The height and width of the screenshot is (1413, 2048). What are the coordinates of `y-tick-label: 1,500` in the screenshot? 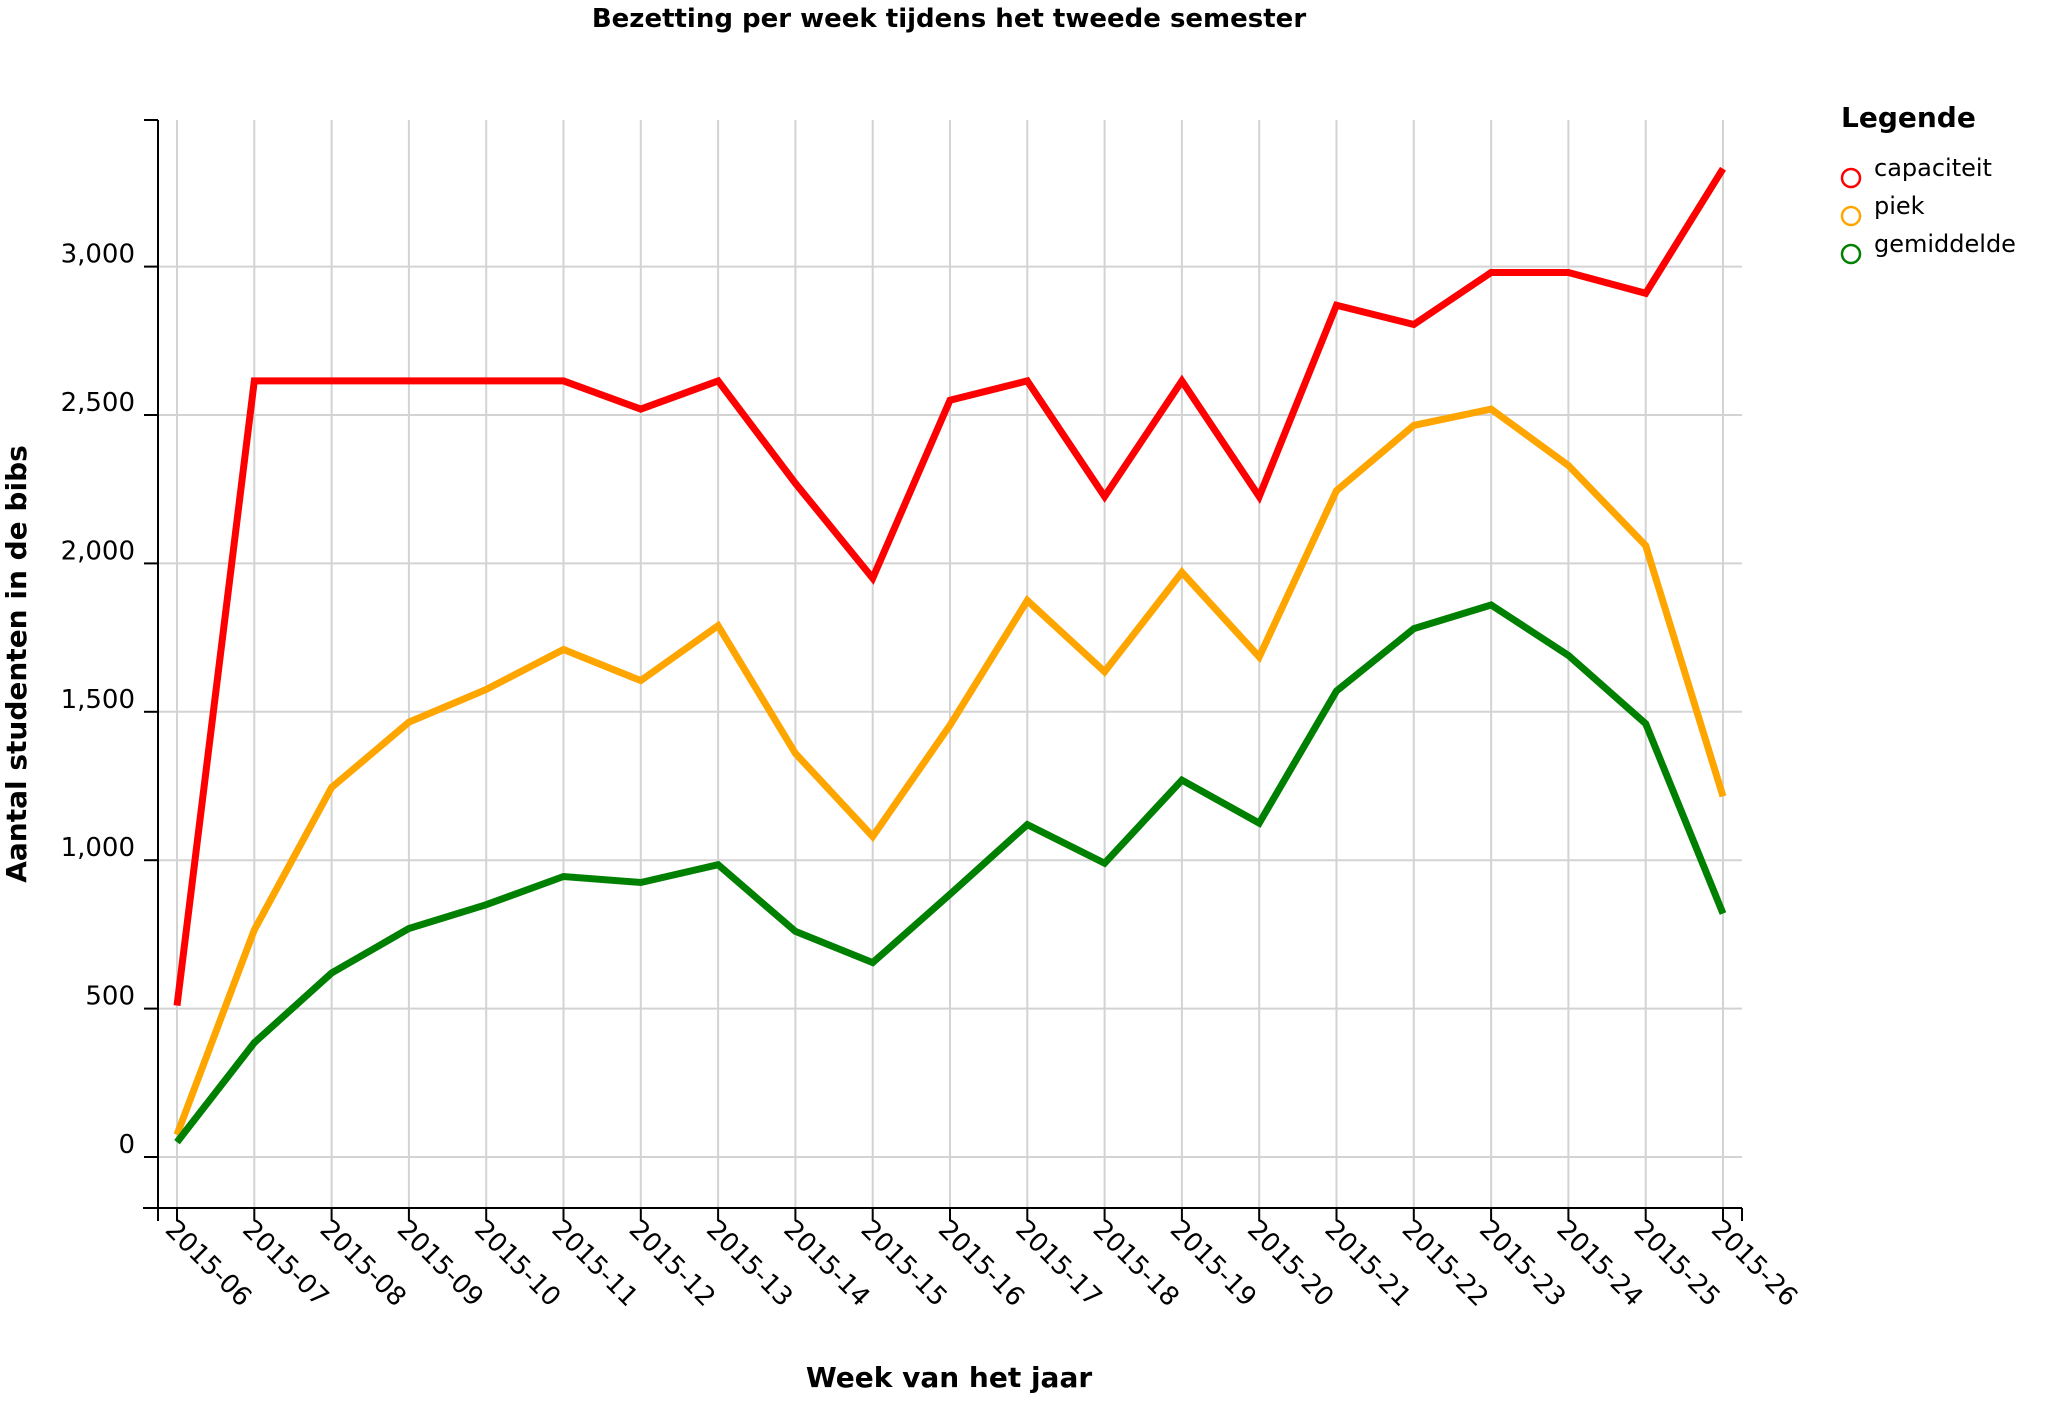 It's located at (98, 700).